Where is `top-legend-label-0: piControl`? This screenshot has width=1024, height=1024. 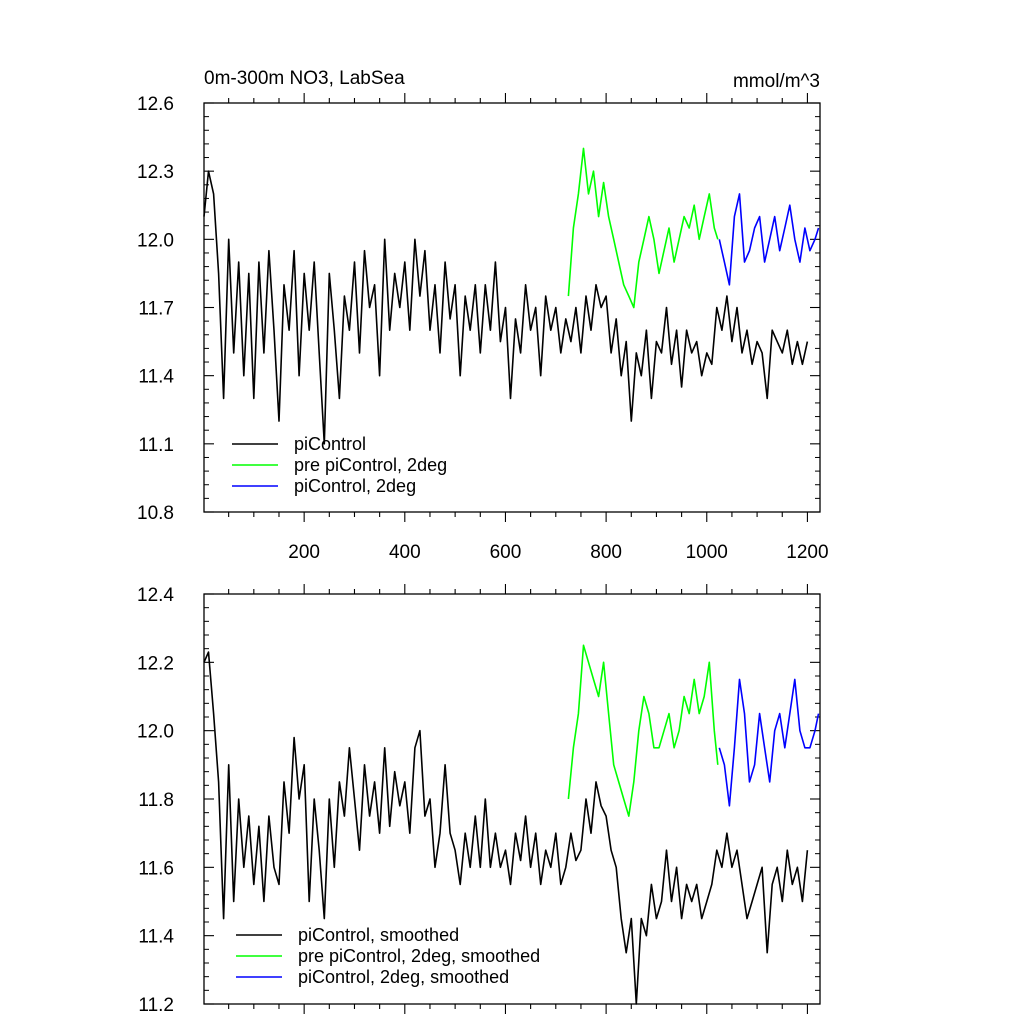
top-legend-label-0: piControl is located at coordinates (330, 444).